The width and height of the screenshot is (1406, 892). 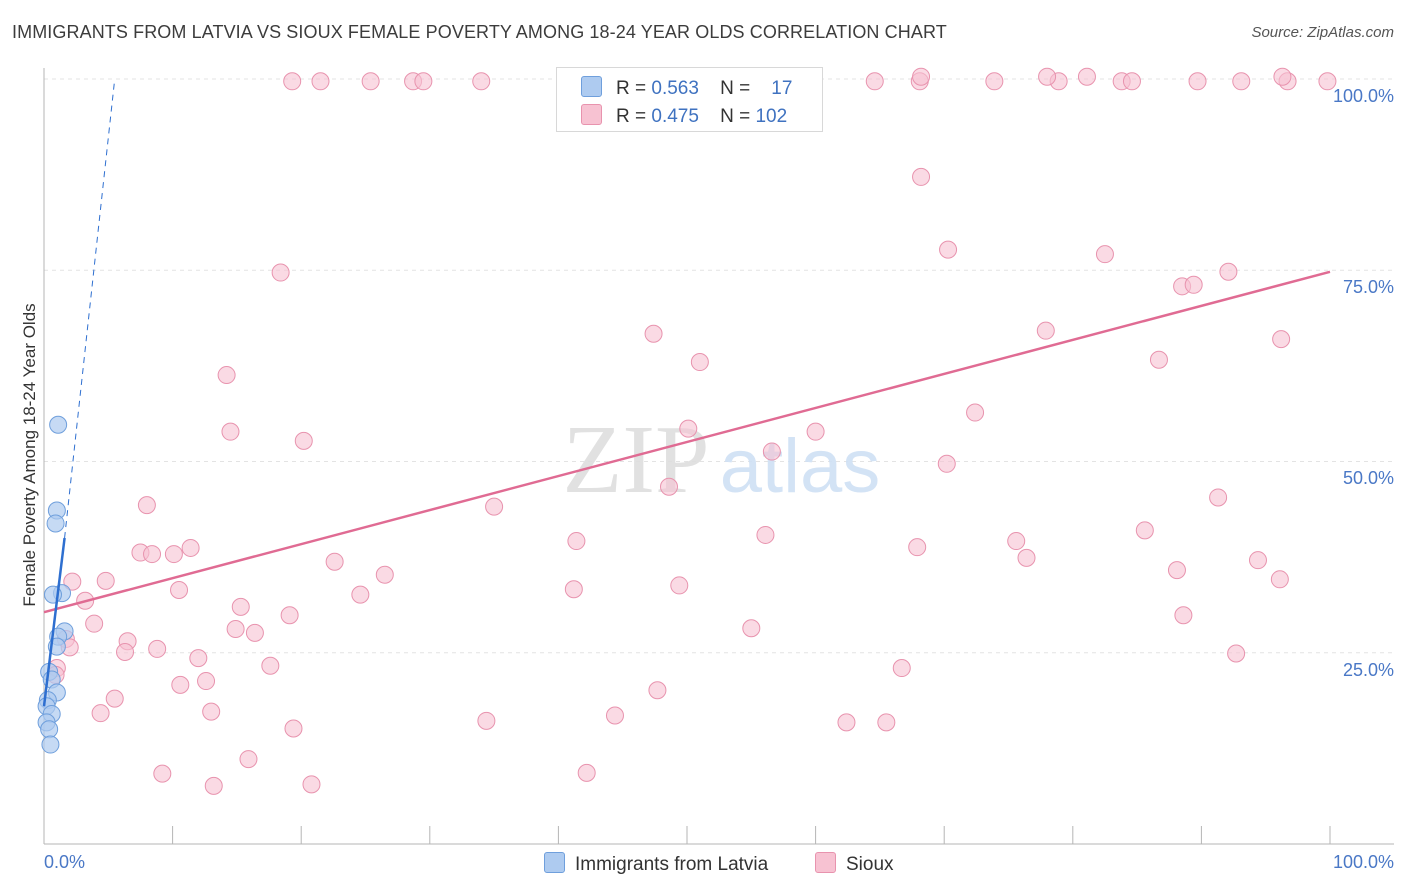 What do you see at coordinates (735, 88) in the screenshot?
I see `latvia-n-label: N =` at bounding box center [735, 88].